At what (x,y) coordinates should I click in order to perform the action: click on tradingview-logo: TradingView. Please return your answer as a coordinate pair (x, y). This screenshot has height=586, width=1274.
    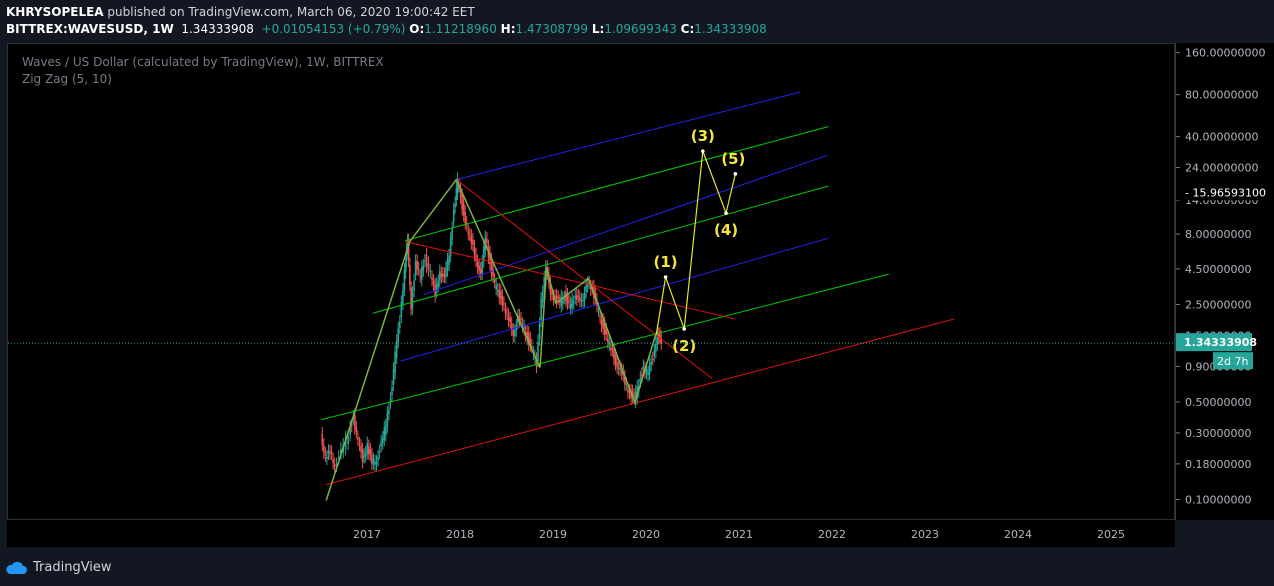
    Looking at the image, I should click on (59, 567).